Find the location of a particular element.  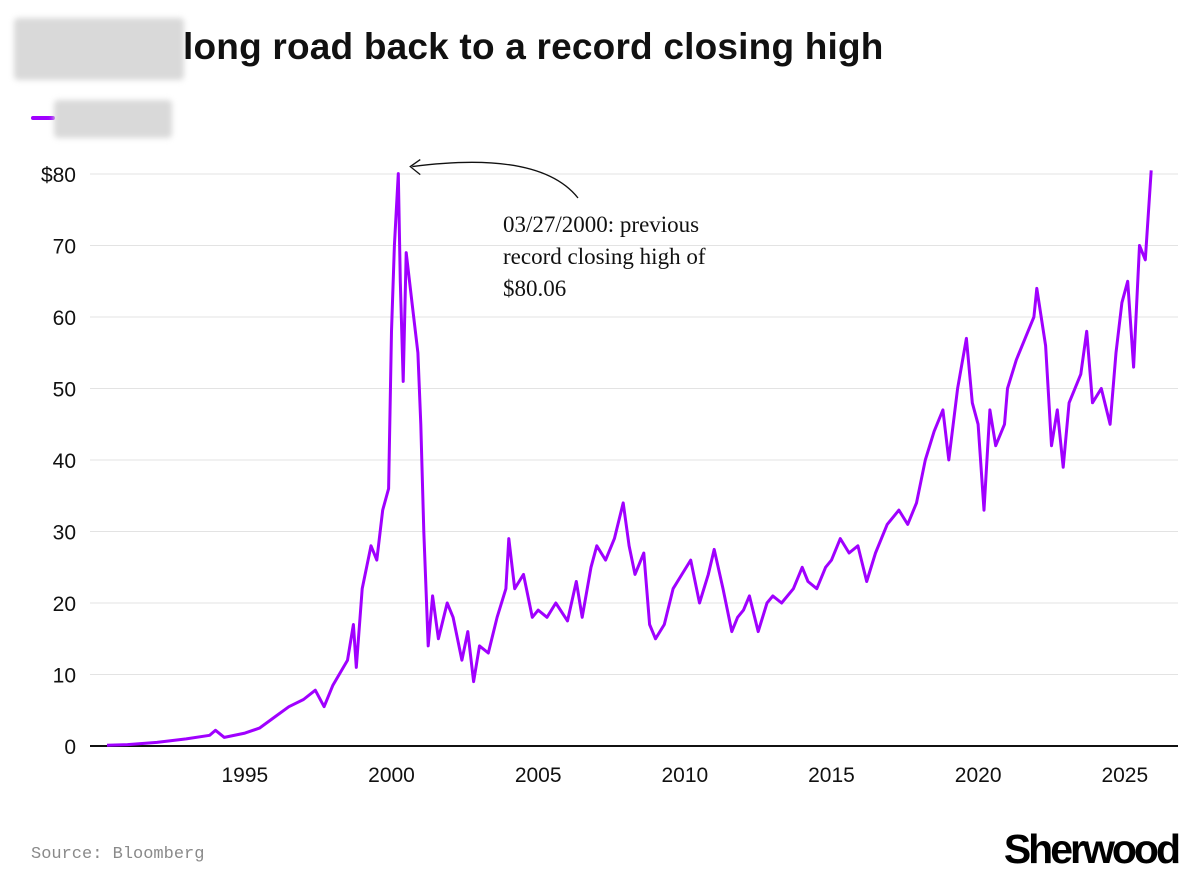

y-tick-label: 70 is located at coordinates (64, 247).